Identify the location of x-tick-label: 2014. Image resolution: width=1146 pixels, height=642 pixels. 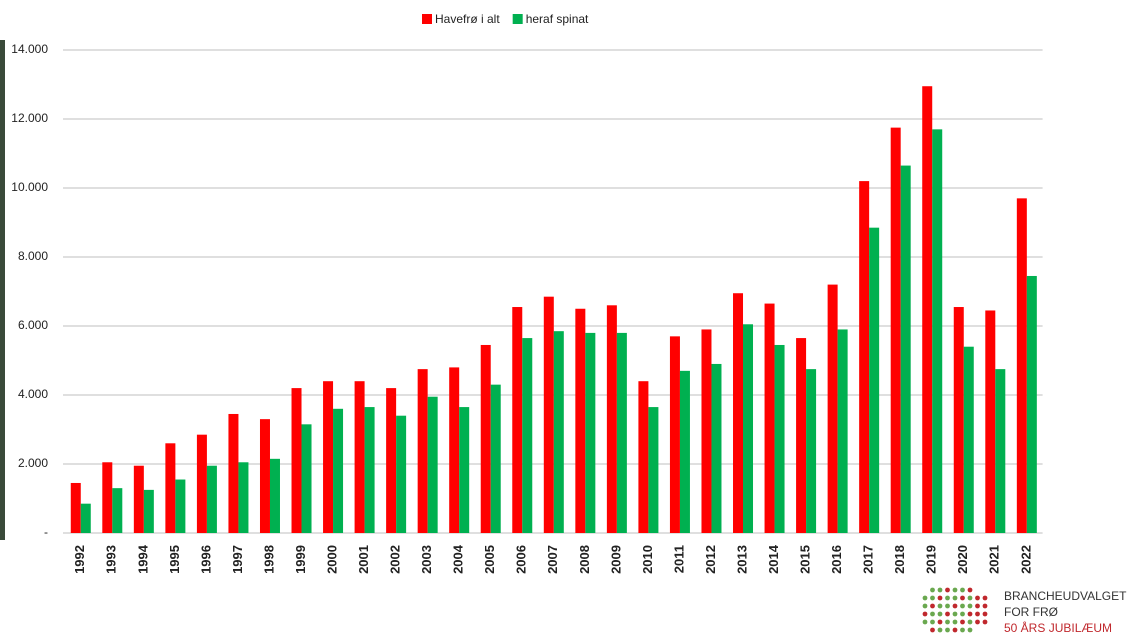
(773, 559).